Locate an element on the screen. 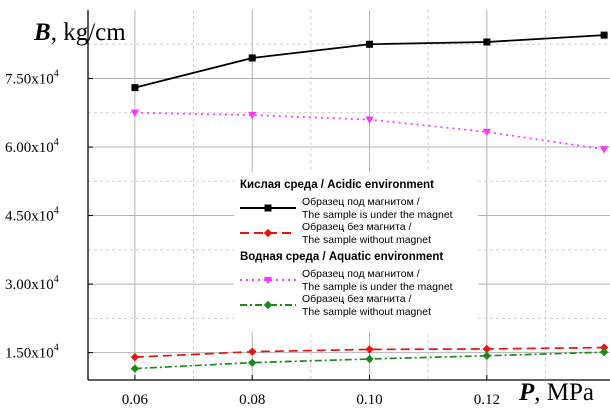 This screenshot has width=610, height=417. x-tick-label: 0.08 is located at coordinates (252, 400).